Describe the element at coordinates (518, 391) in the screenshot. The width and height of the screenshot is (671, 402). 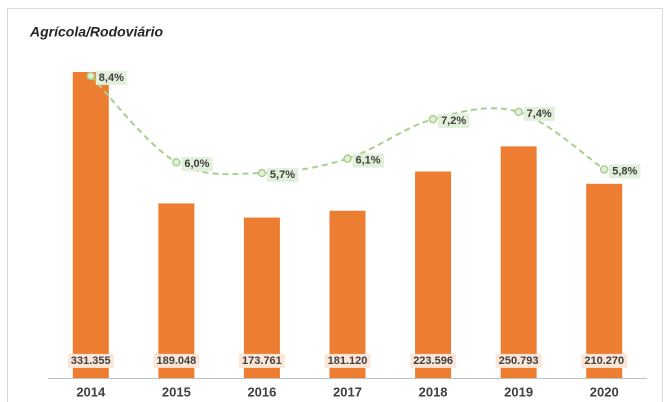
I see `x-tick-label: 2019` at that location.